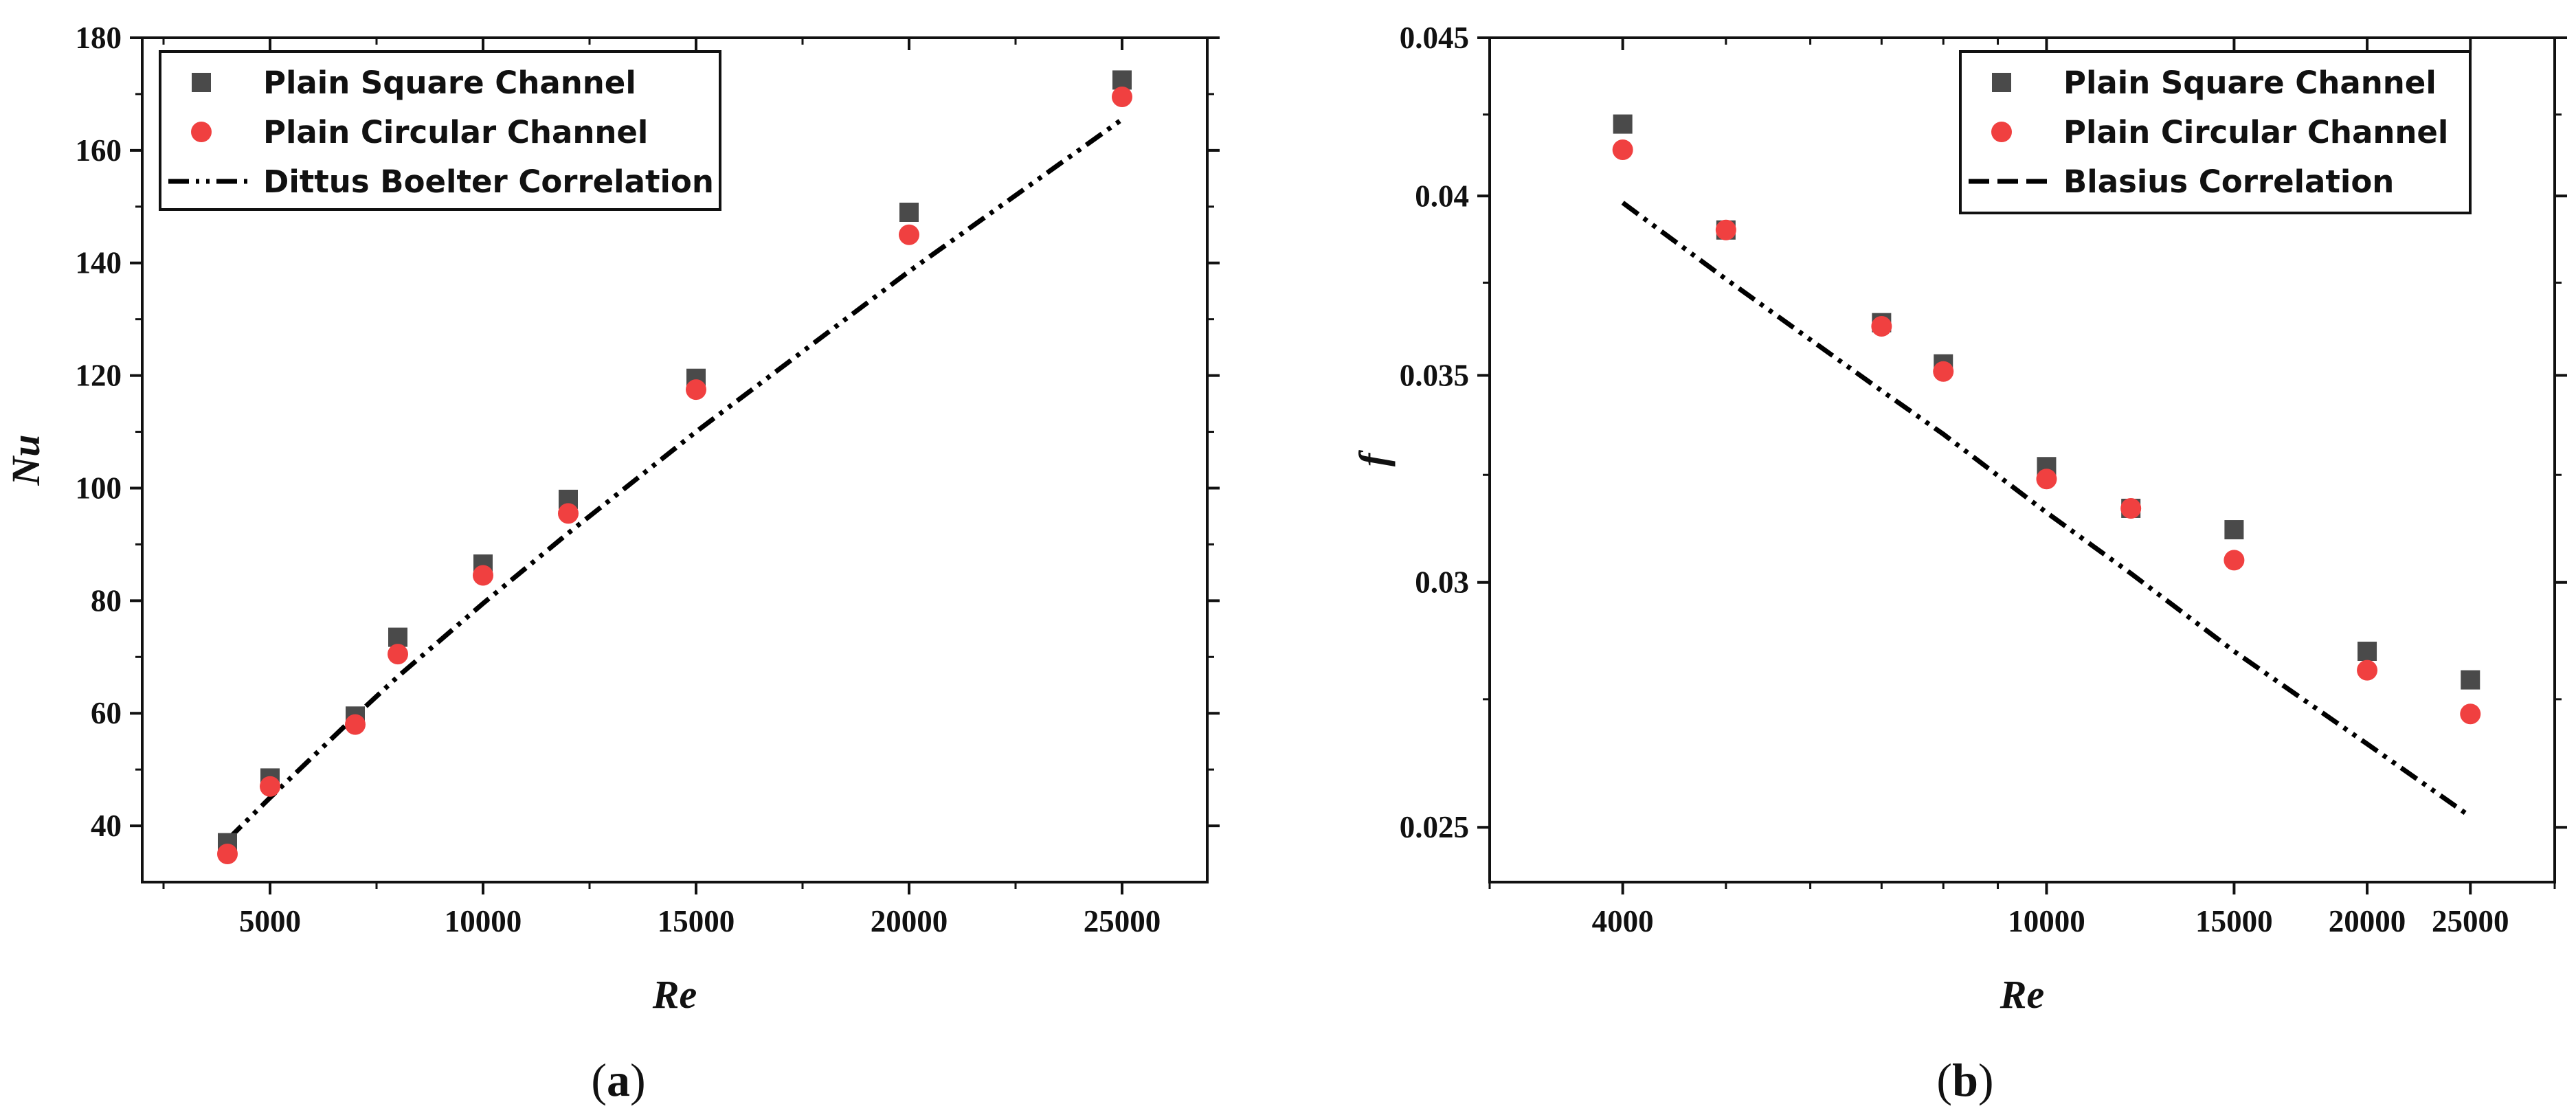  I want to click on y-tick-label: 40, so click(106, 826).